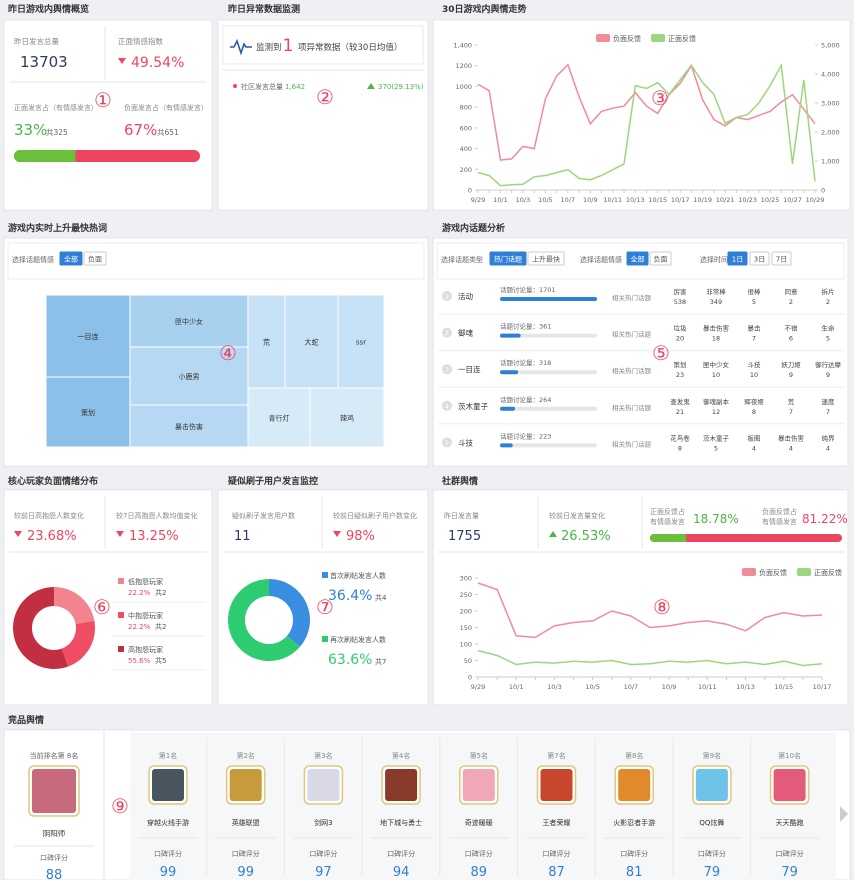  I want to click on button-label: 7日, so click(781, 260).